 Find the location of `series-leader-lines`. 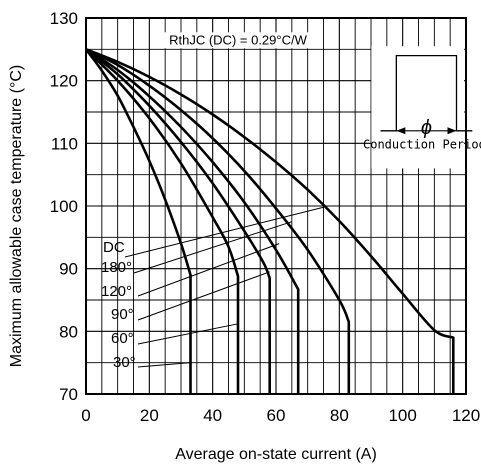

series-leader-lines is located at coordinates (224, 287).